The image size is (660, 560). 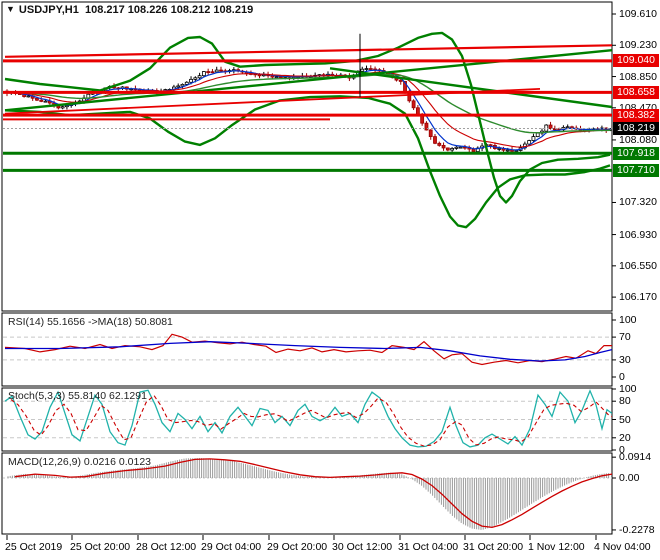 I want to click on macd-indicator-header: MACD(12,26,9) 0.0216 0.0123, so click(x=80, y=462).